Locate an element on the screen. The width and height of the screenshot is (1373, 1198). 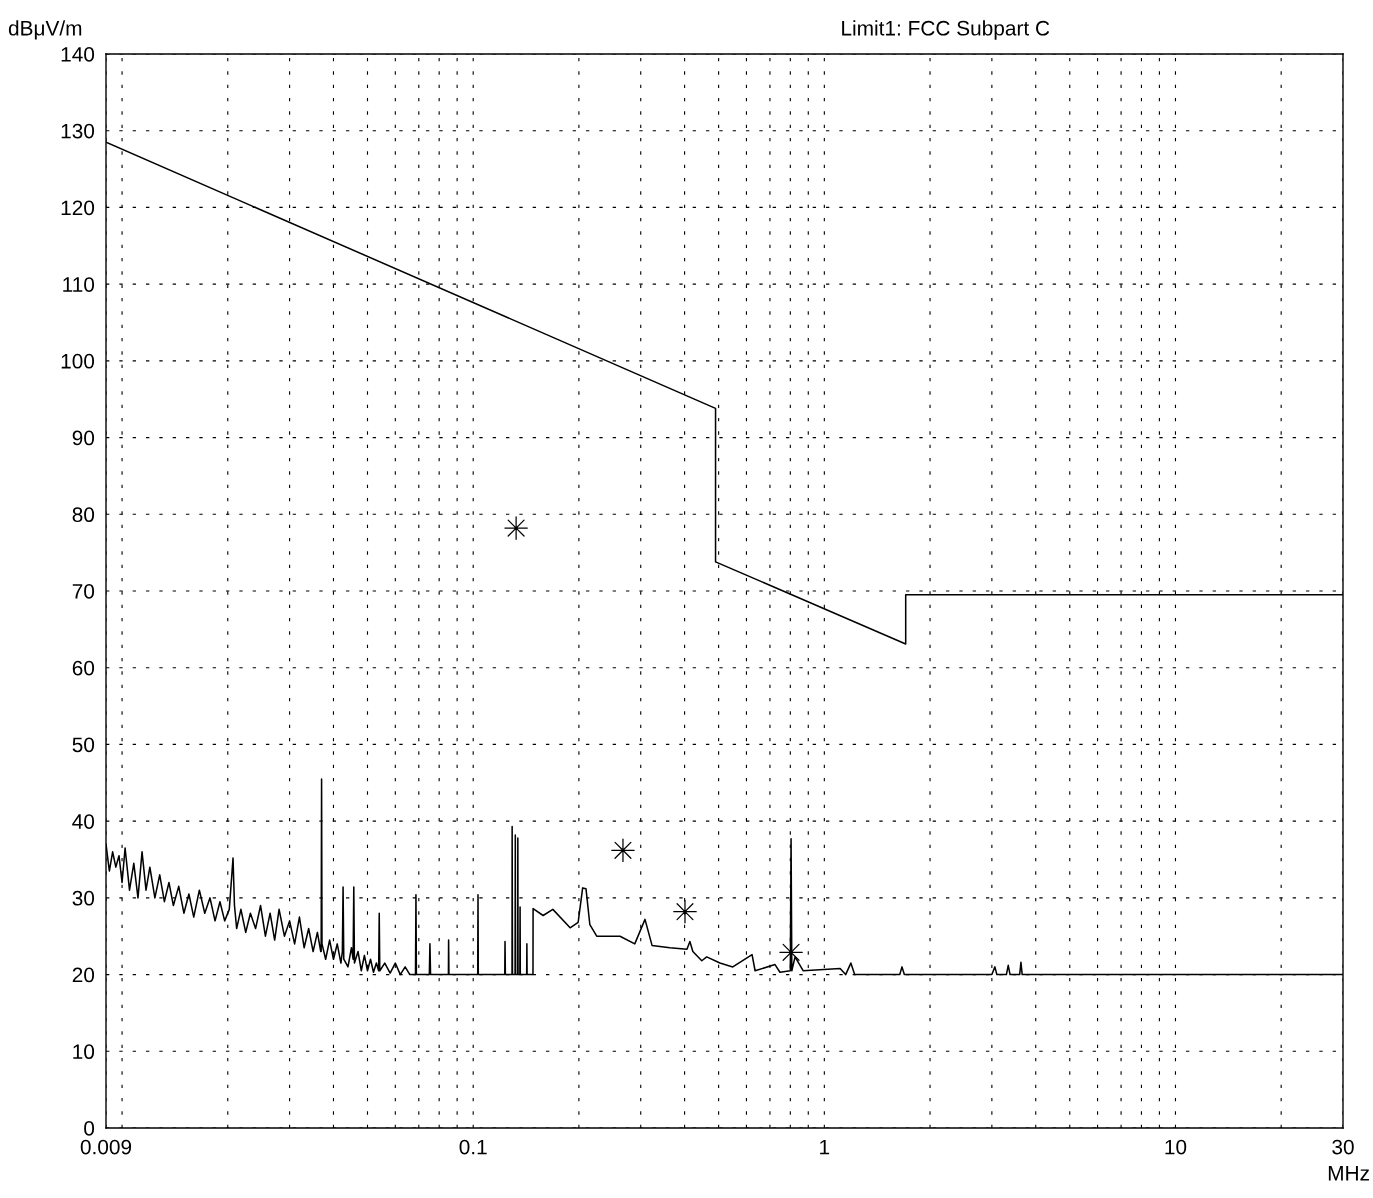
y-tick-label: 130 is located at coordinates (78, 131).